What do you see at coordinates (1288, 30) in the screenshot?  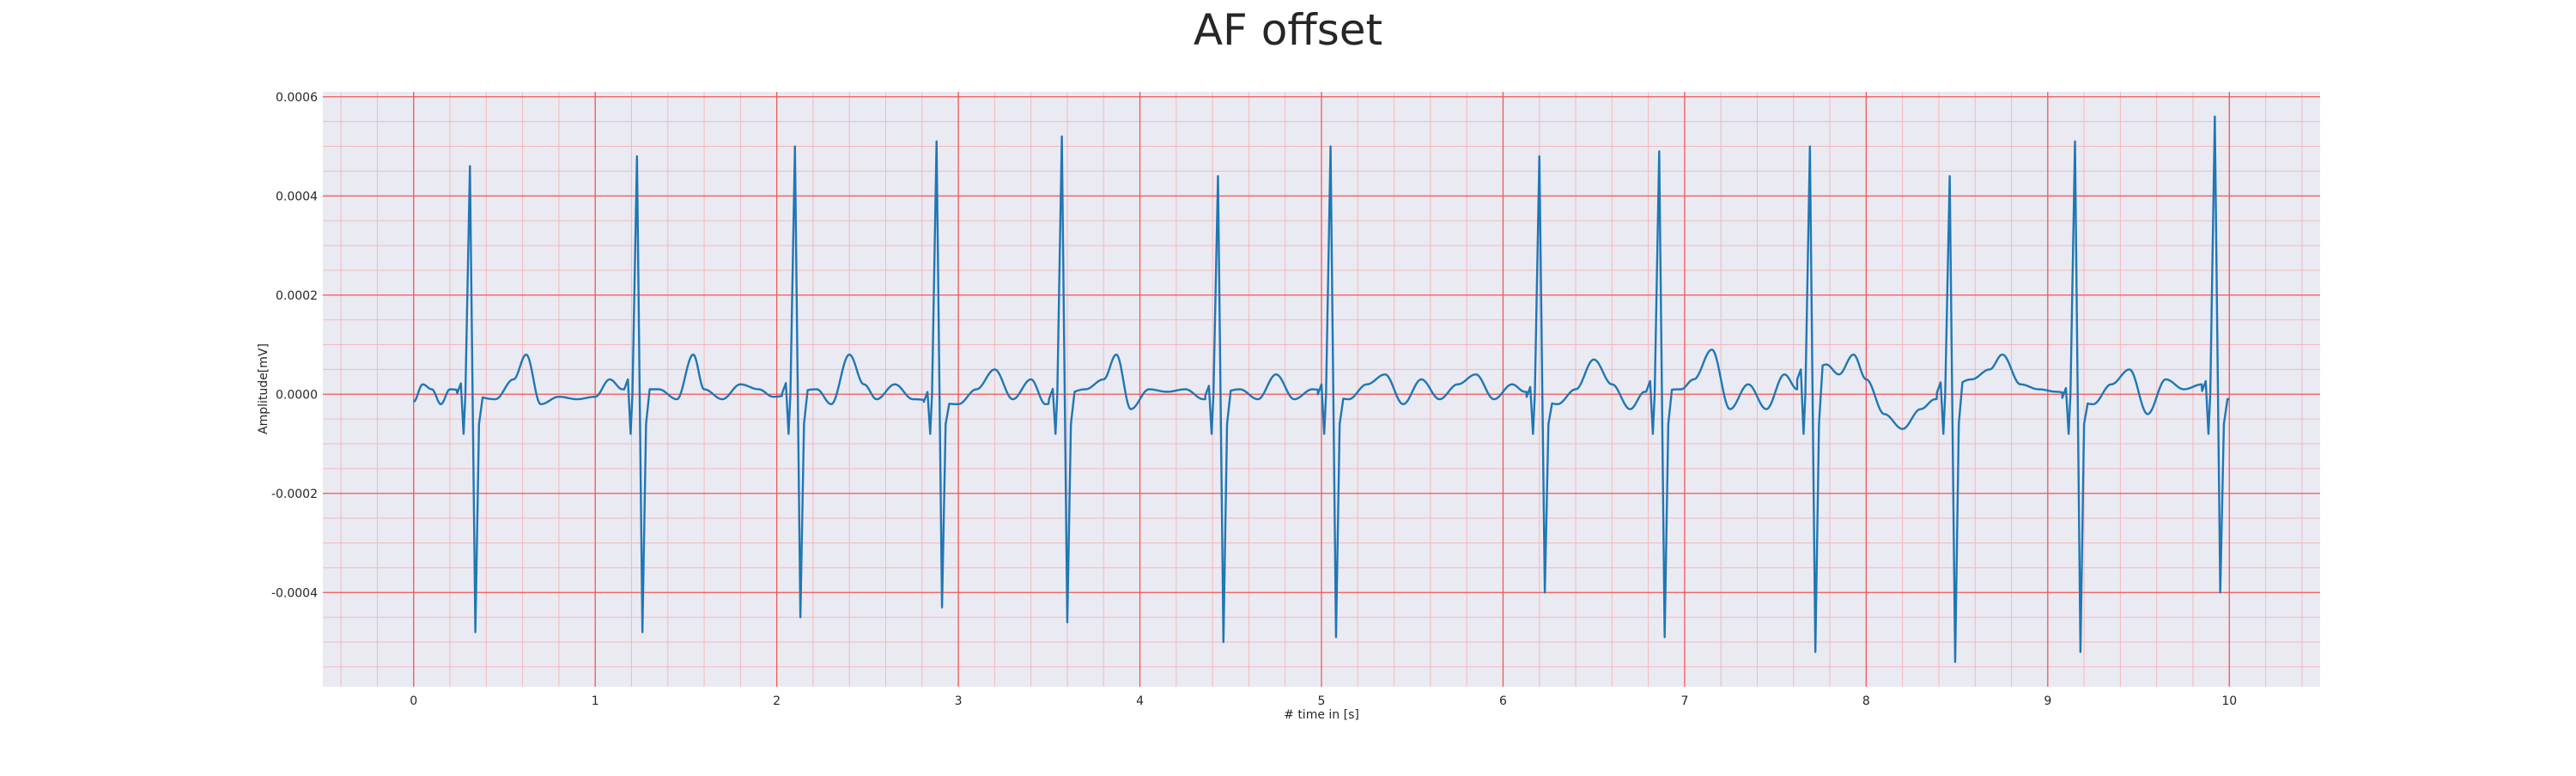 I see `chart-title: AF offset` at bounding box center [1288, 30].